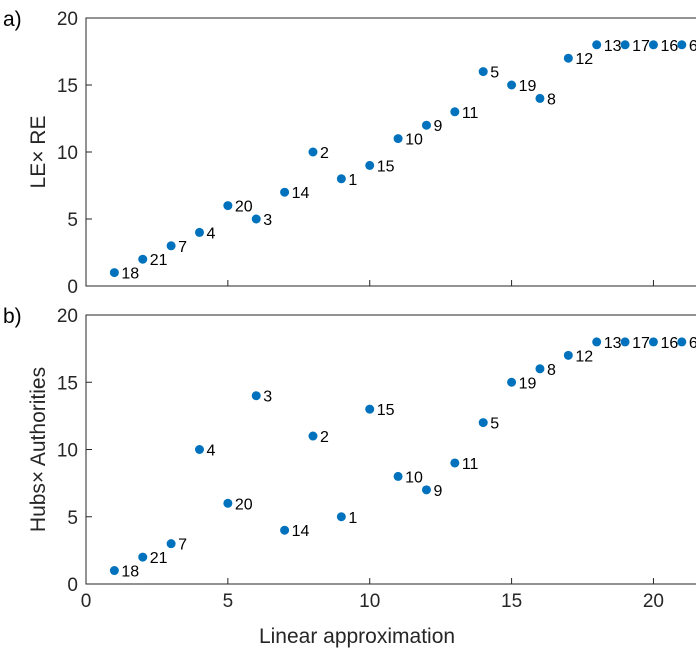 The width and height of the screenshot is (696, 653). Describe the element at coordinates (67, 19) in the screenshot. I see `panel-a-y-tick-label: 20` at that location.